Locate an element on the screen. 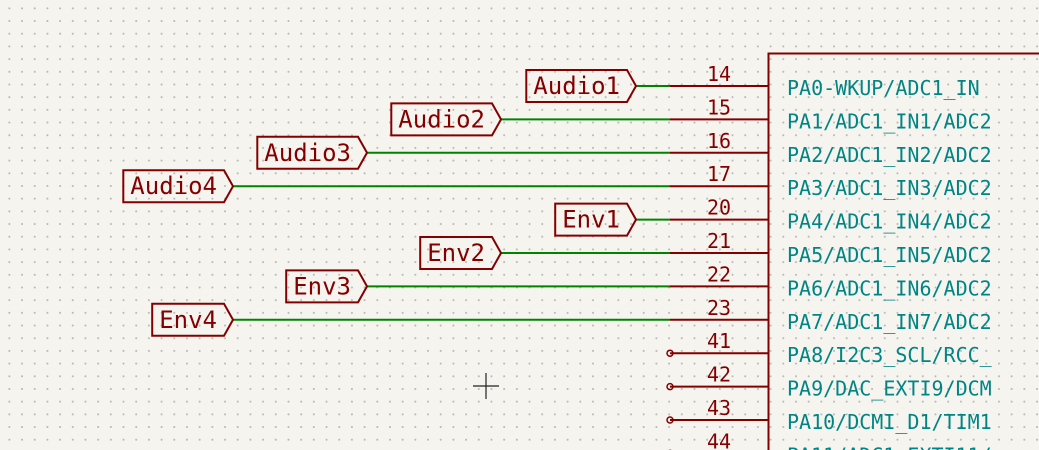 The height and width of the screenshot is (450, 1039). global-label-audio2: Audio2 is located at coordinates (446, 119).